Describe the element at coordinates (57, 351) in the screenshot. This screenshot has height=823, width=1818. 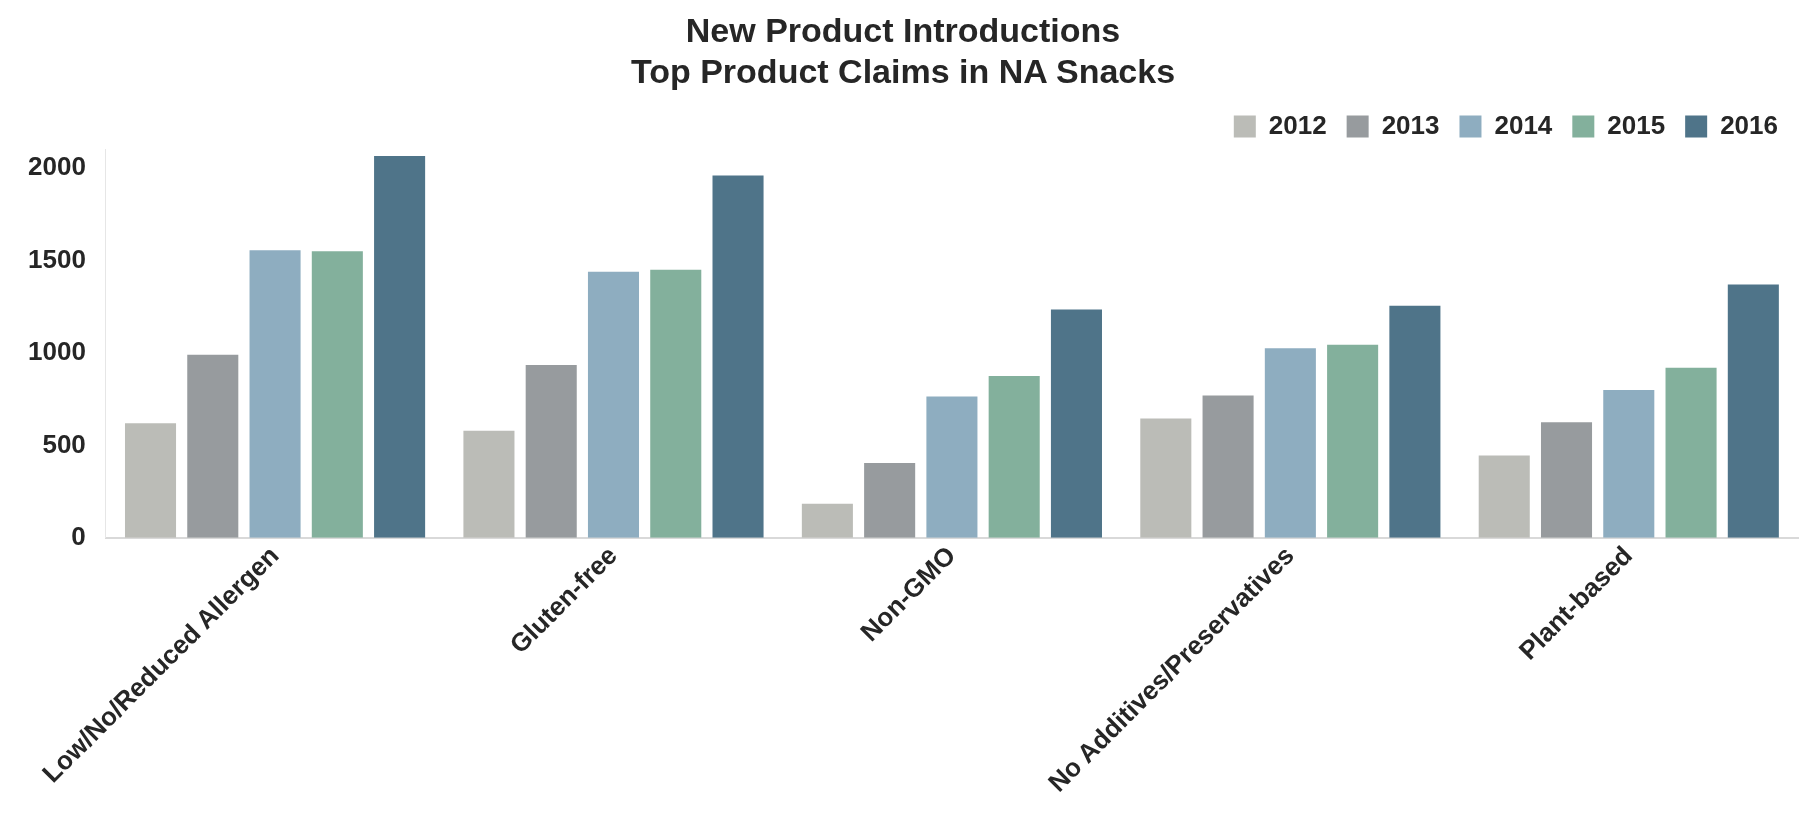
I see `y-tick-label: 1000` at that location.